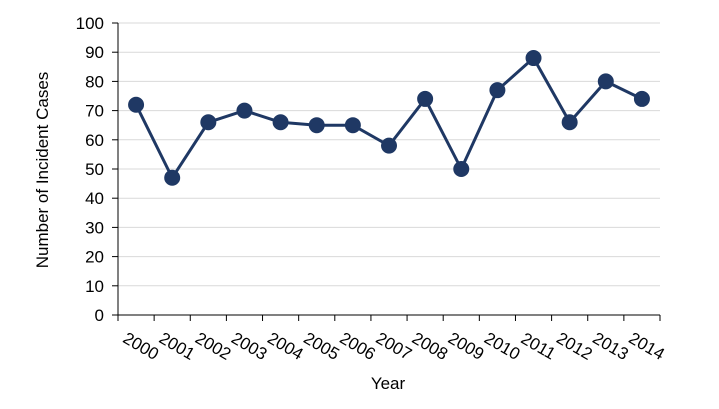 The width and height of the screenshot is (719, 409). Describe the element at coordinates (647, 346) in the screenshot. I see `x-tick-label: 2014` at that location.